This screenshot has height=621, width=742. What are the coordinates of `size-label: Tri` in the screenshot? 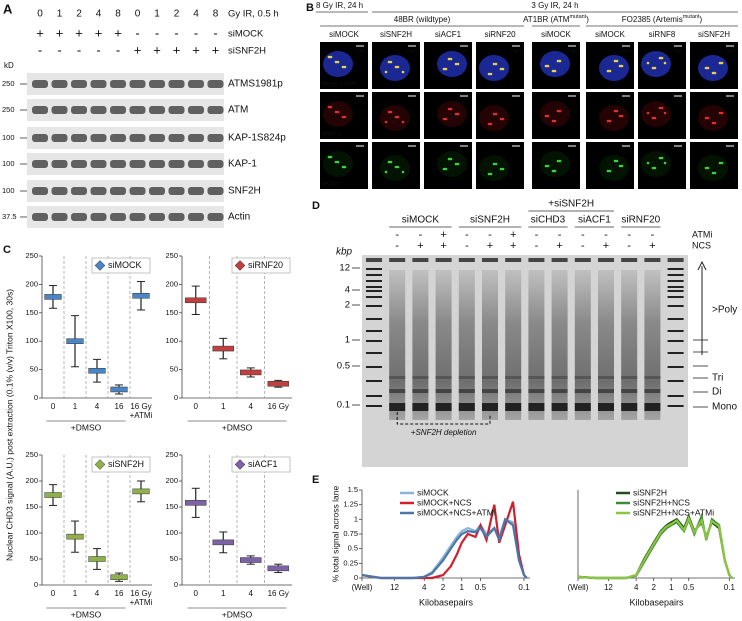 It's located at (717, 378).